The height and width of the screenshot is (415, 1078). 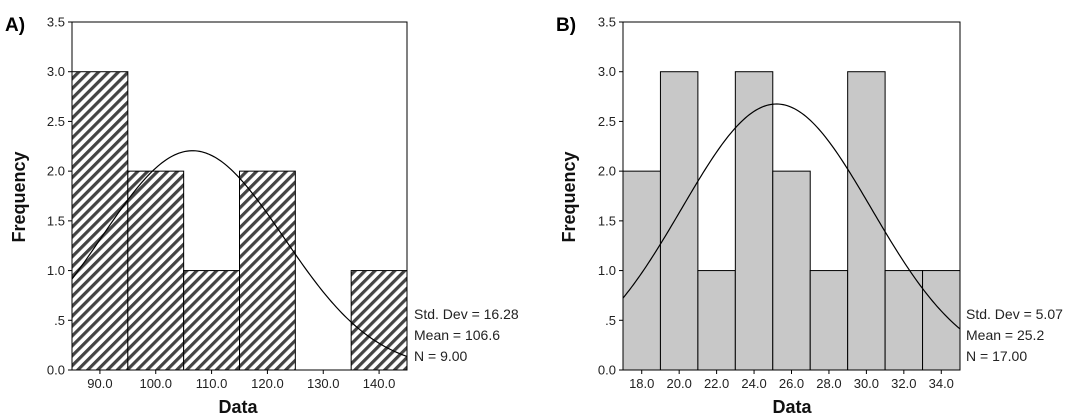 What do you see at coordinates (155, 383) in the screenshot?
I see `x-tick-label: 100.0` at bounding box center [155, 383].